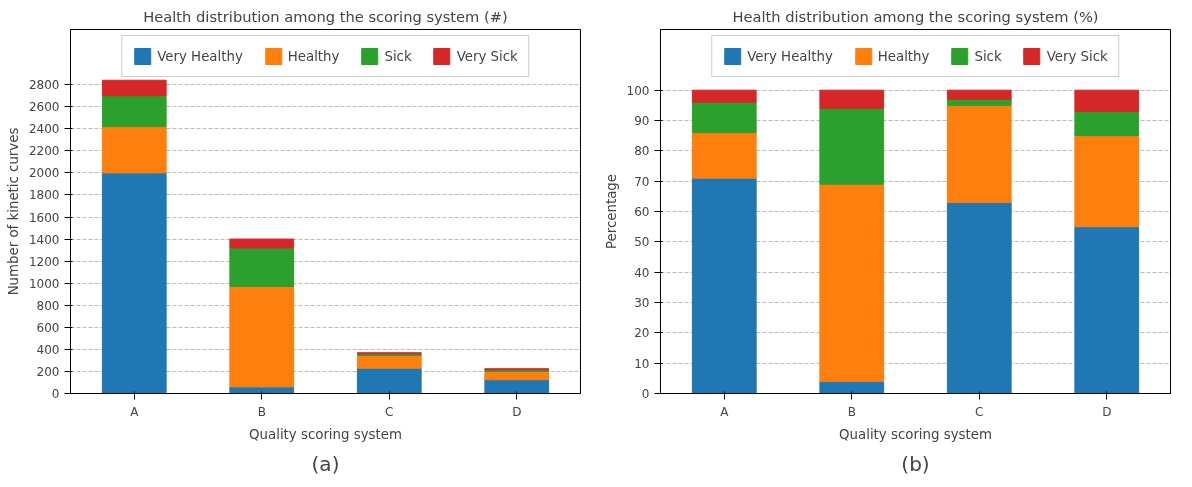 This screenshot has width=1192, height=487. What do you see at coordinates (44, 261) in the screenshot?
I see `y-tick-label: 1200` at bounding box center [44, 261].